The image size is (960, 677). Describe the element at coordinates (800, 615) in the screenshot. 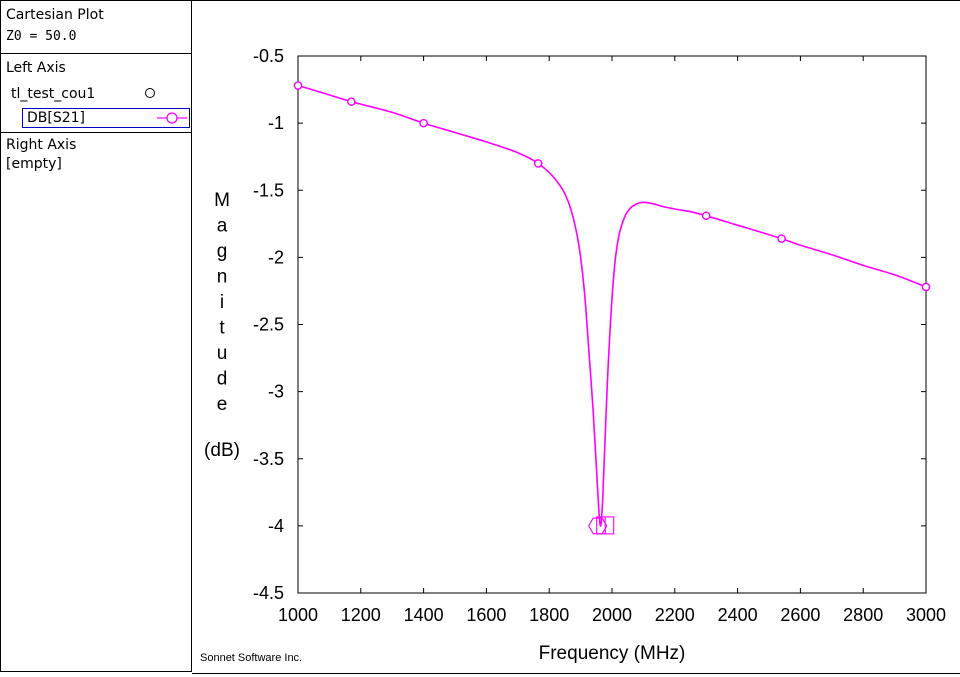

I see `x-tick-label: 2600` at that location.